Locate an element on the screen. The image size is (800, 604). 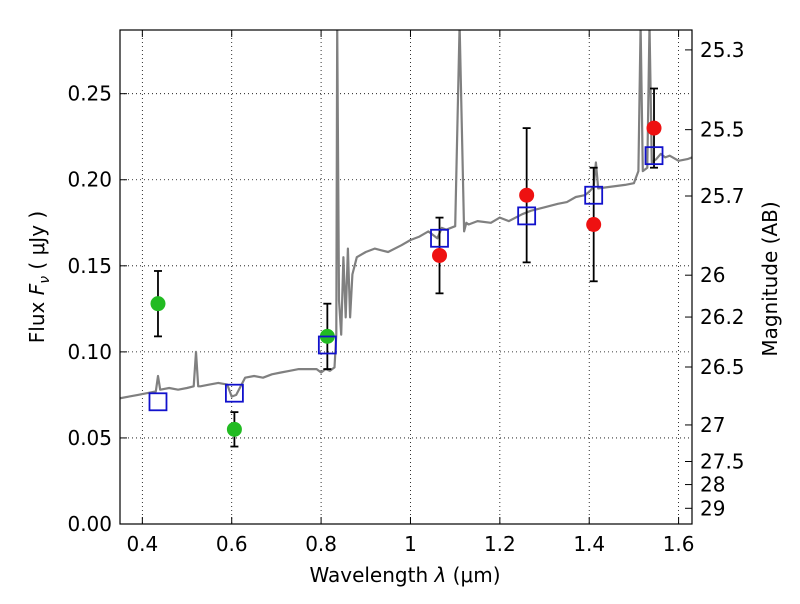
x-tick-label: 1 is located at coordinates (410, 544).